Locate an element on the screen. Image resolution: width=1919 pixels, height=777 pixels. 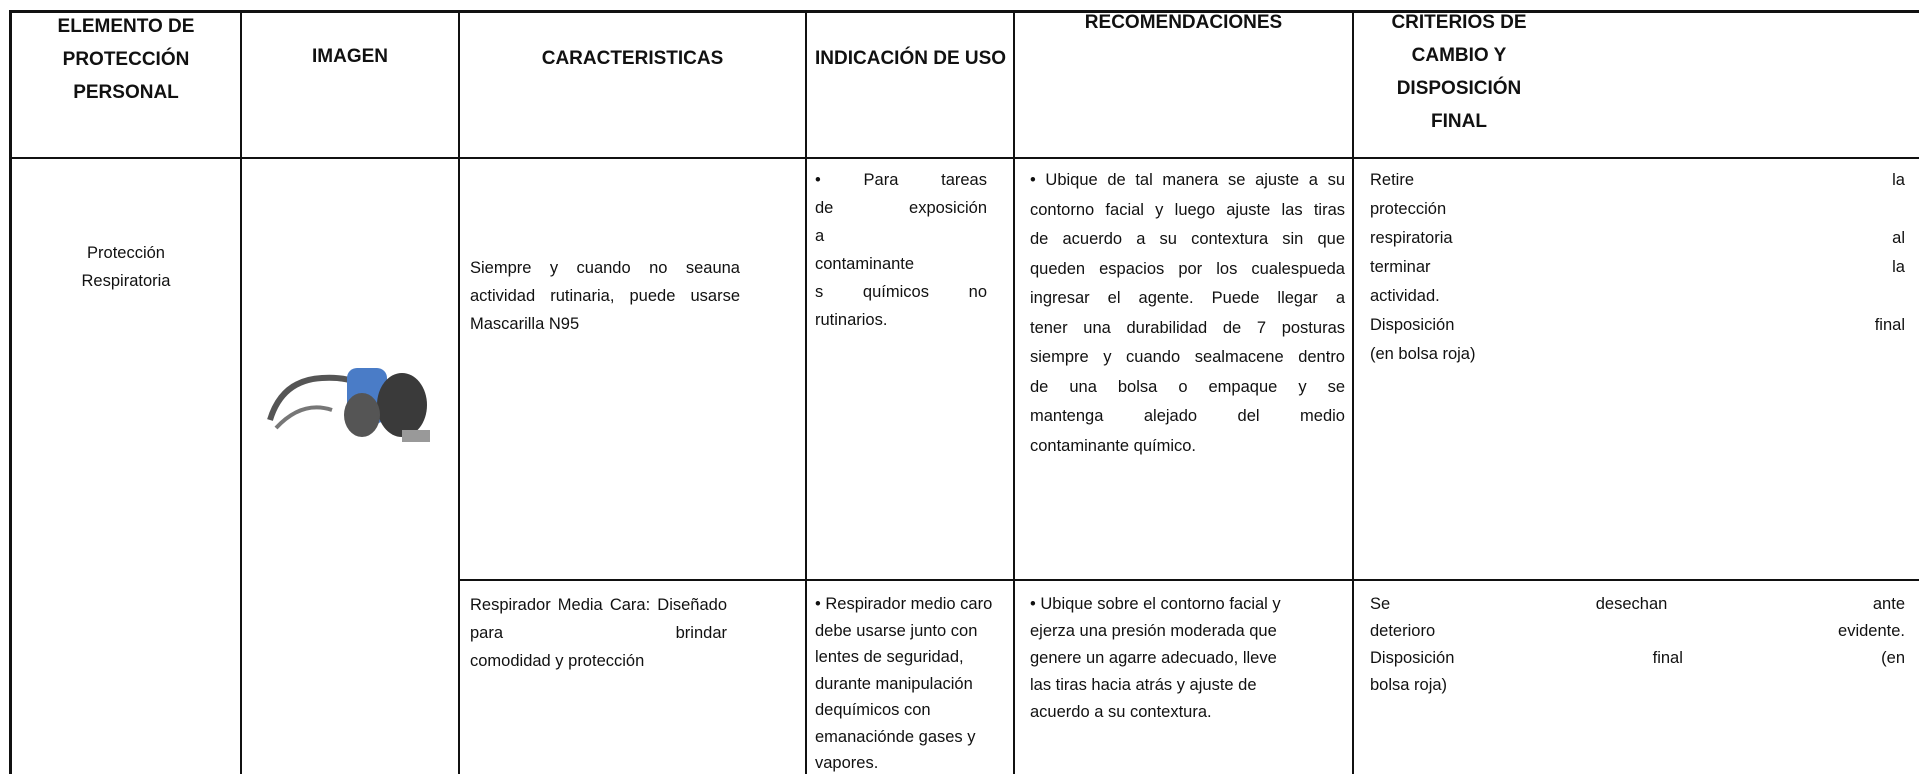
text-line: CRITERIOS DE is located at coordinates (1459, 22).